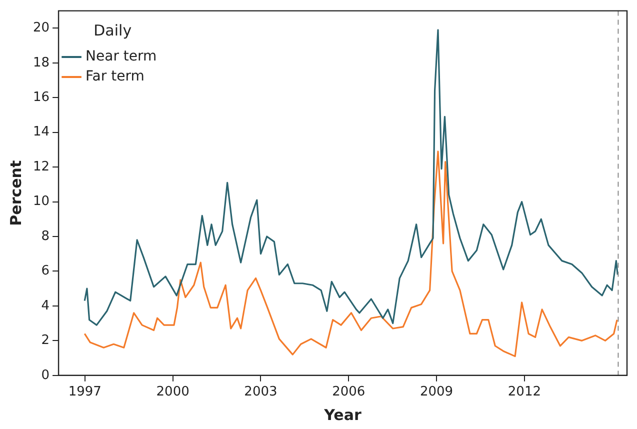  Describe the element at coordinates (41, 28) in the screenshot. I see `y-tick-label: 20` at that location.